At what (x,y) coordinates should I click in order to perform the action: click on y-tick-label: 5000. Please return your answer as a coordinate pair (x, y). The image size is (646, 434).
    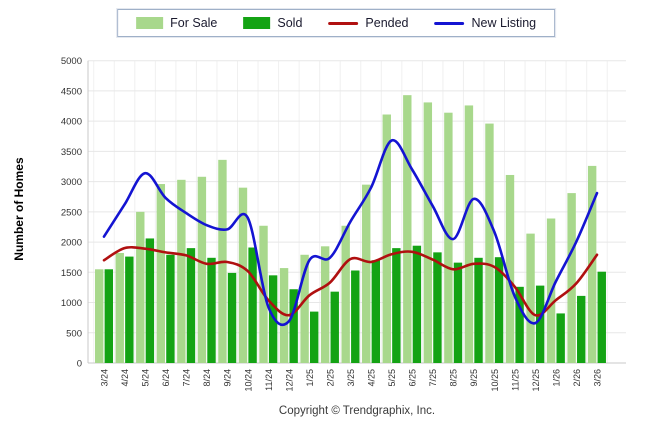
    Looking at the image, I should click on (71, 61).